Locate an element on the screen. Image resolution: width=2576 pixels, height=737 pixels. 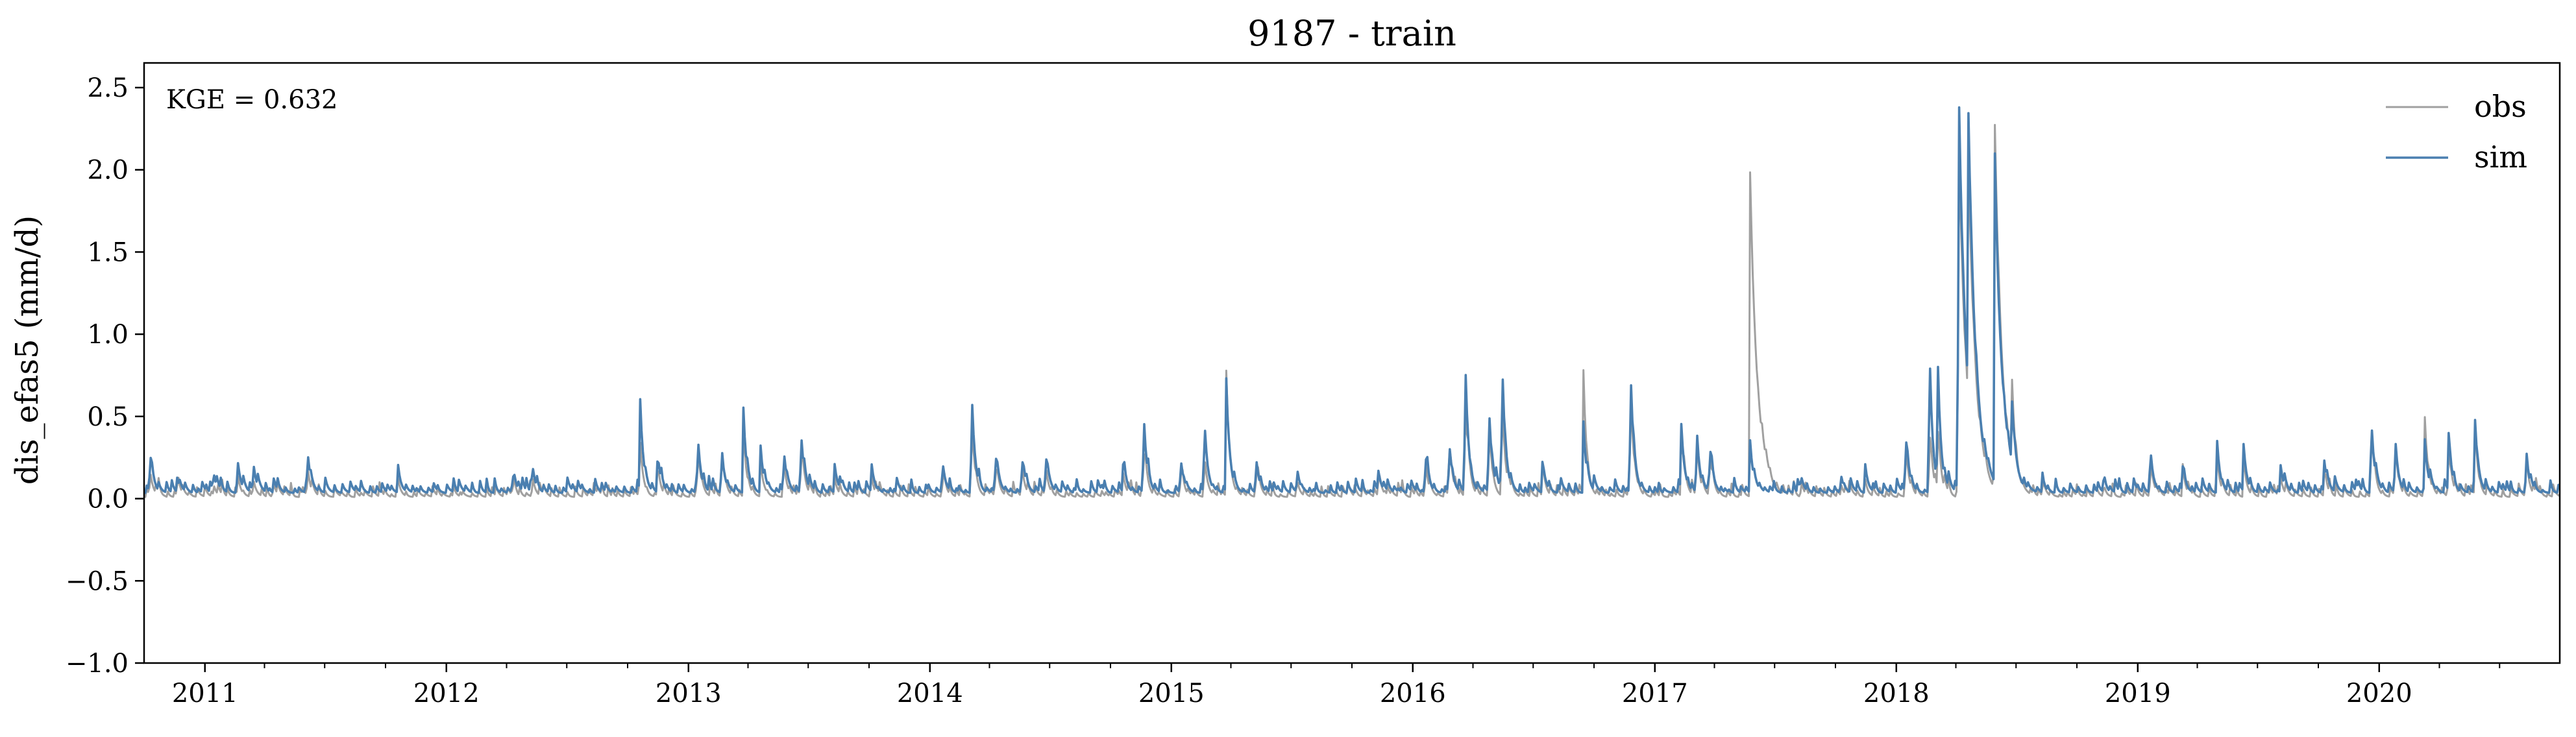
legend-obs-label: obs is located at coordinates (2500, 107).